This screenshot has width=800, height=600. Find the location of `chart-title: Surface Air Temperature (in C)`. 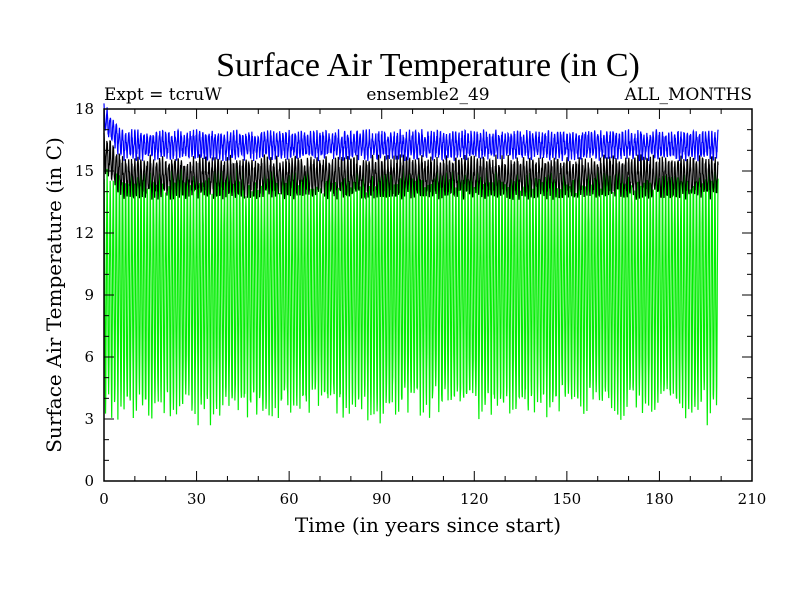

chart-title: Surface Air Temperature (in C) is located at coordinates (428, 65).